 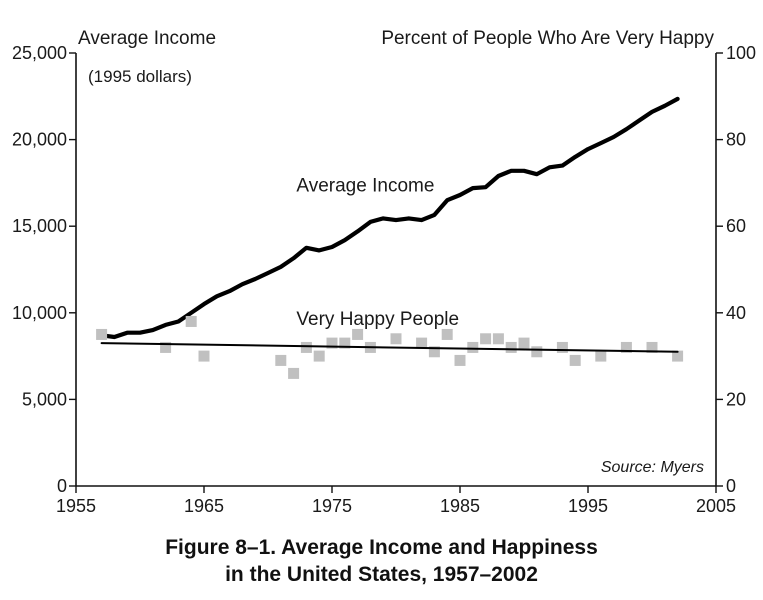 I want to click on x-tick-label: 1975, so click(x=332, y=506).